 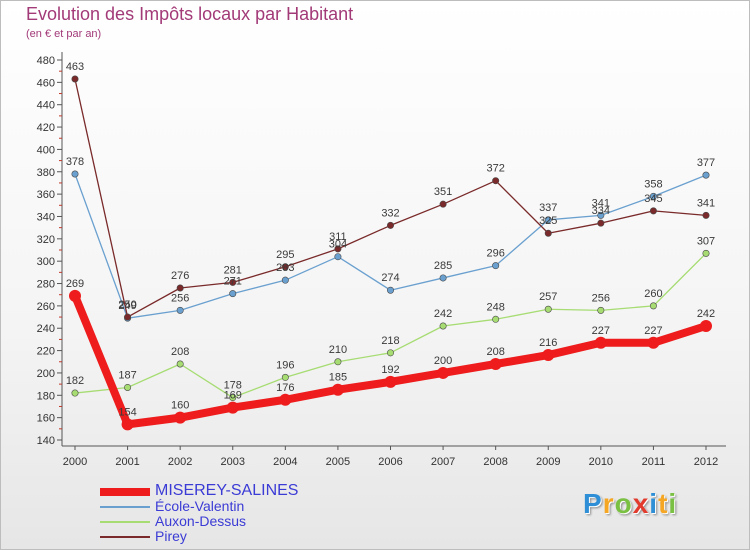 I want to click on chart-subtitle: (en € et par an), so click(x=64, y=34).